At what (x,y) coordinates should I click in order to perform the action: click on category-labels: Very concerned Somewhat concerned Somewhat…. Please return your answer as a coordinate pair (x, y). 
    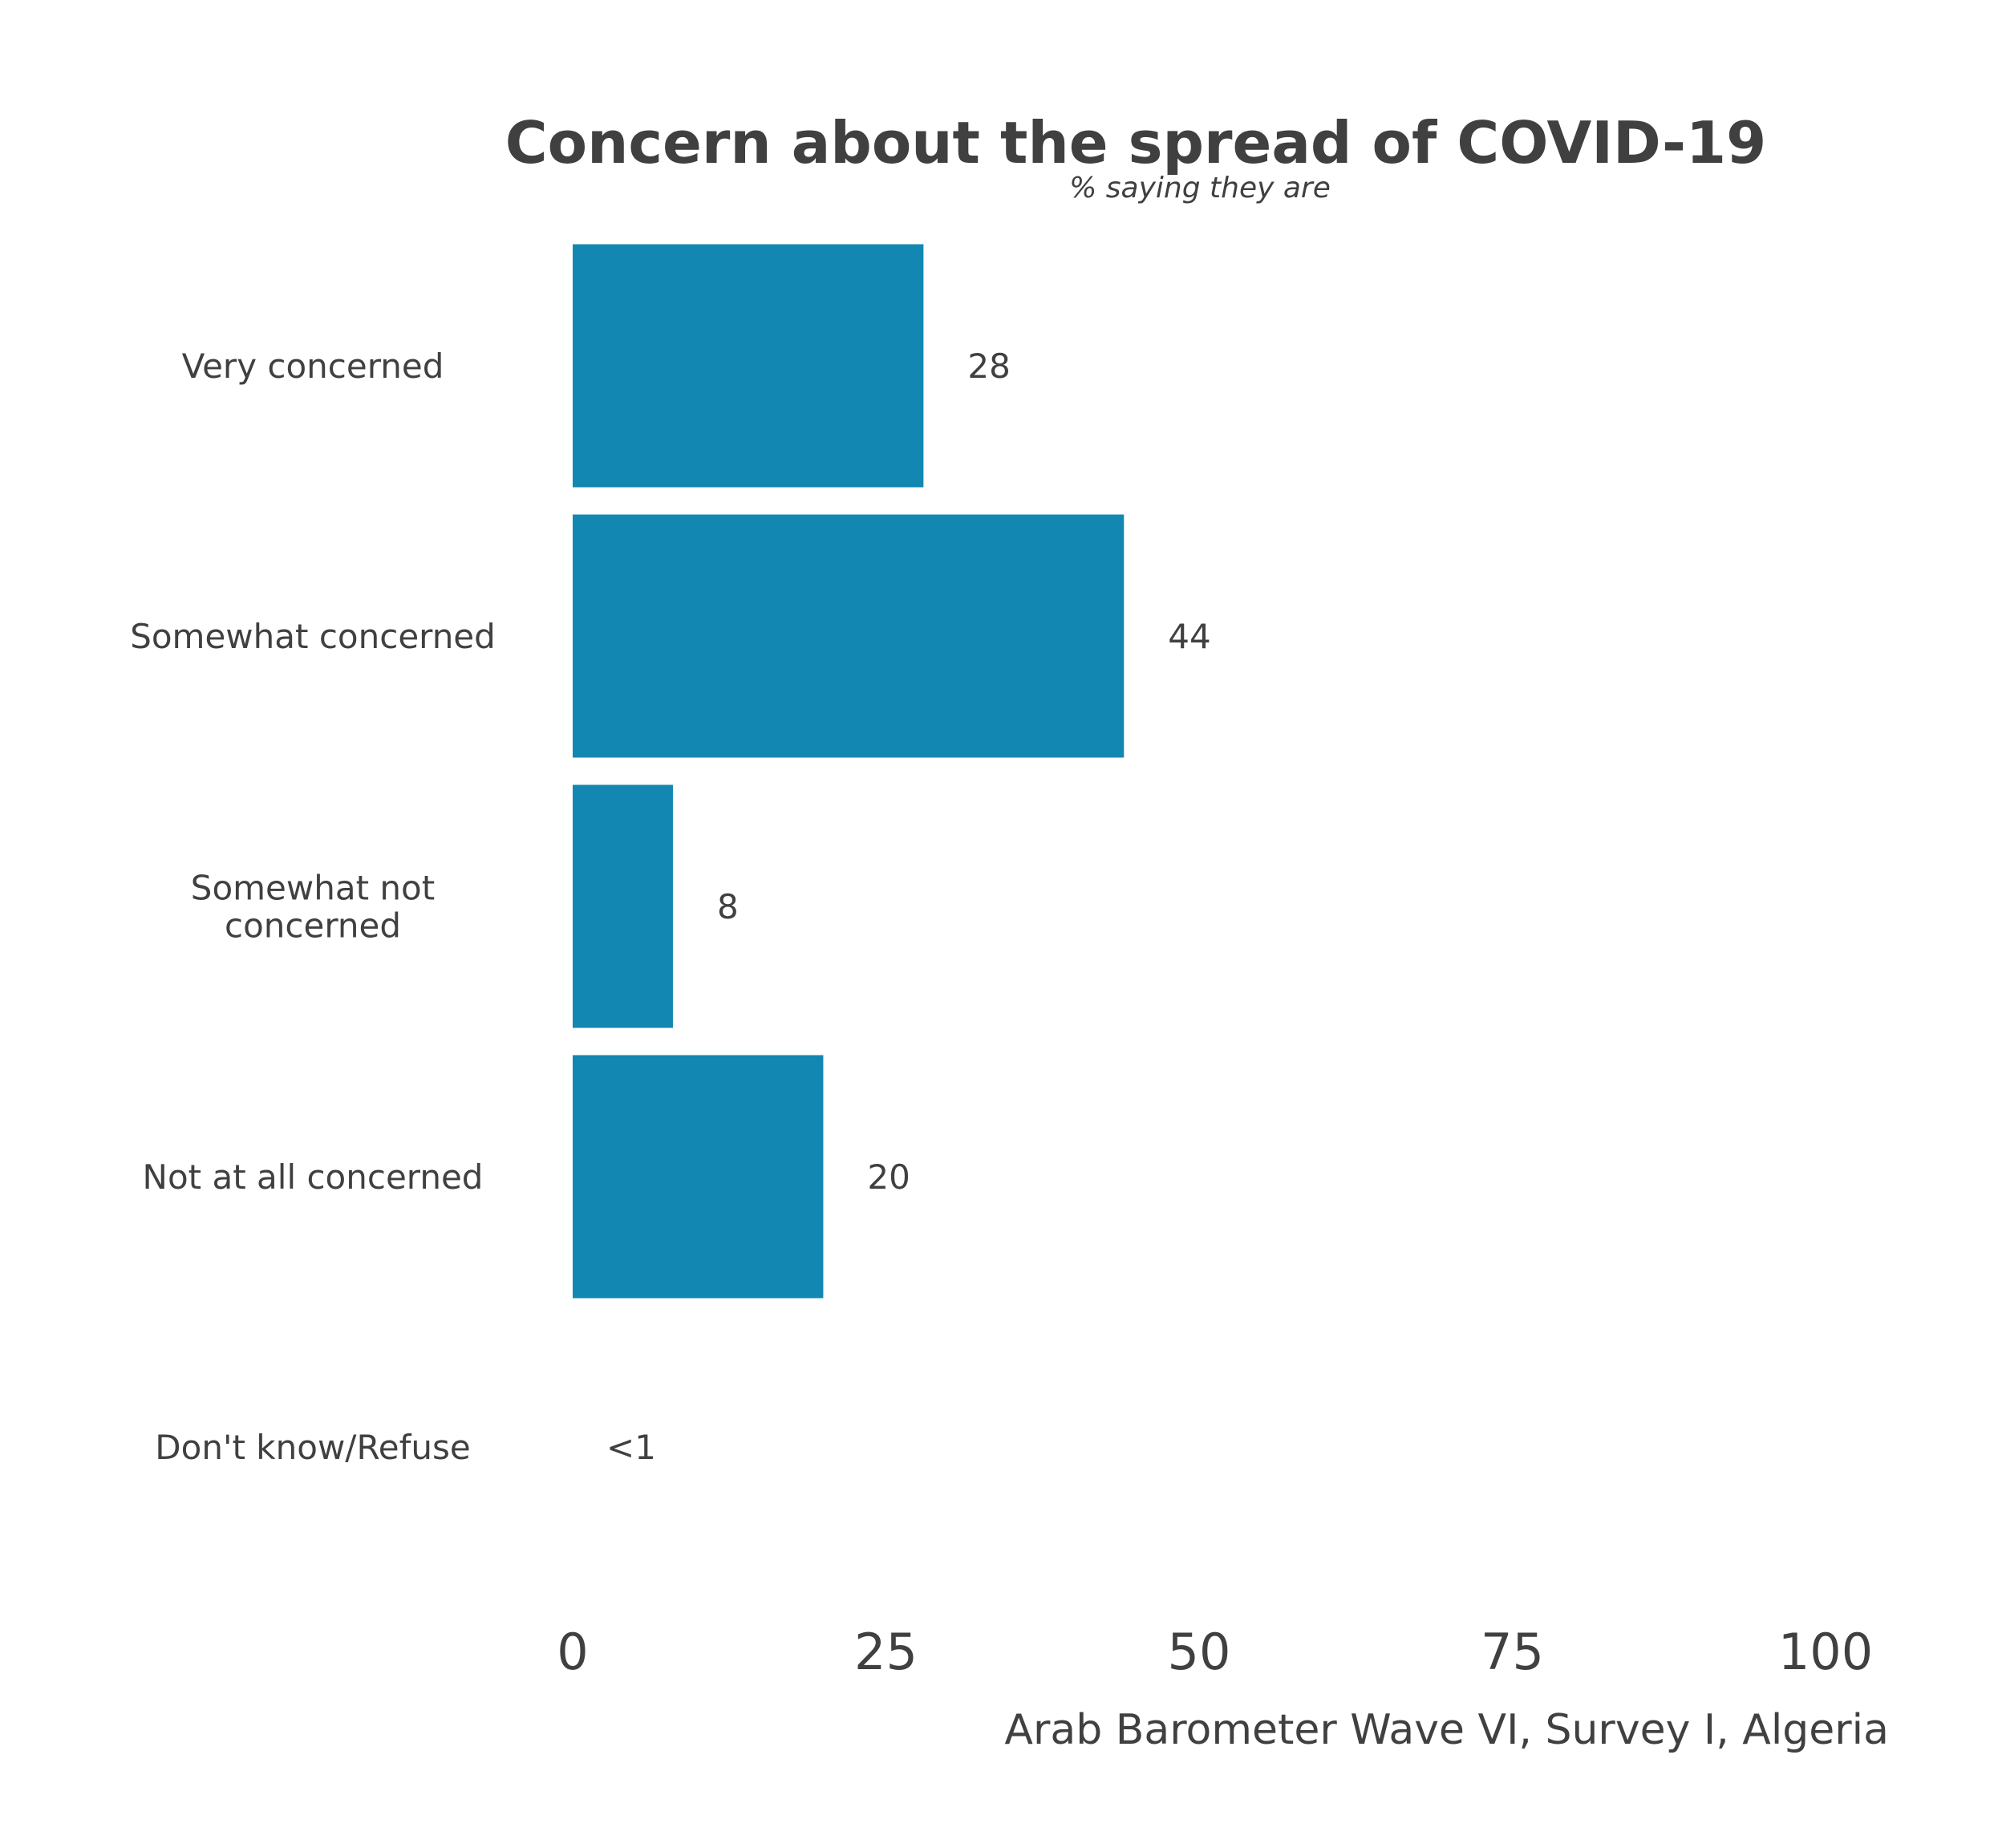
    Looking at the image, I should click on (313, 907).